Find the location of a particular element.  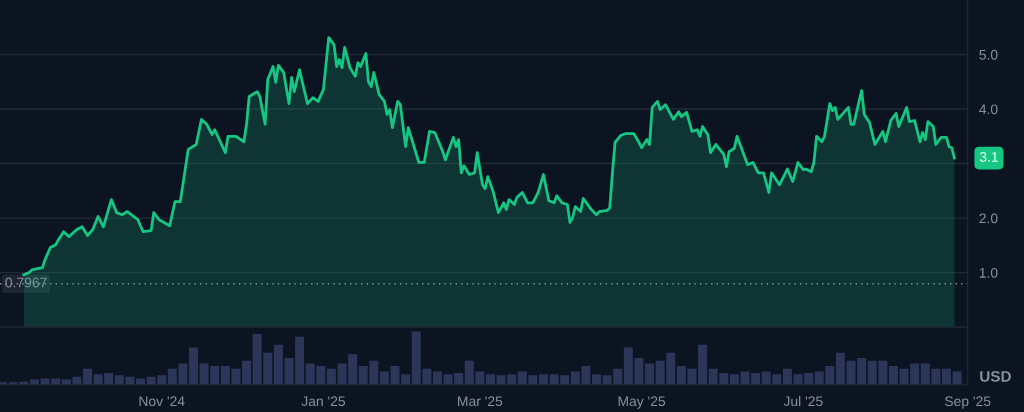

y-tick-label: 5.0 is located at coordinates (988, 54).